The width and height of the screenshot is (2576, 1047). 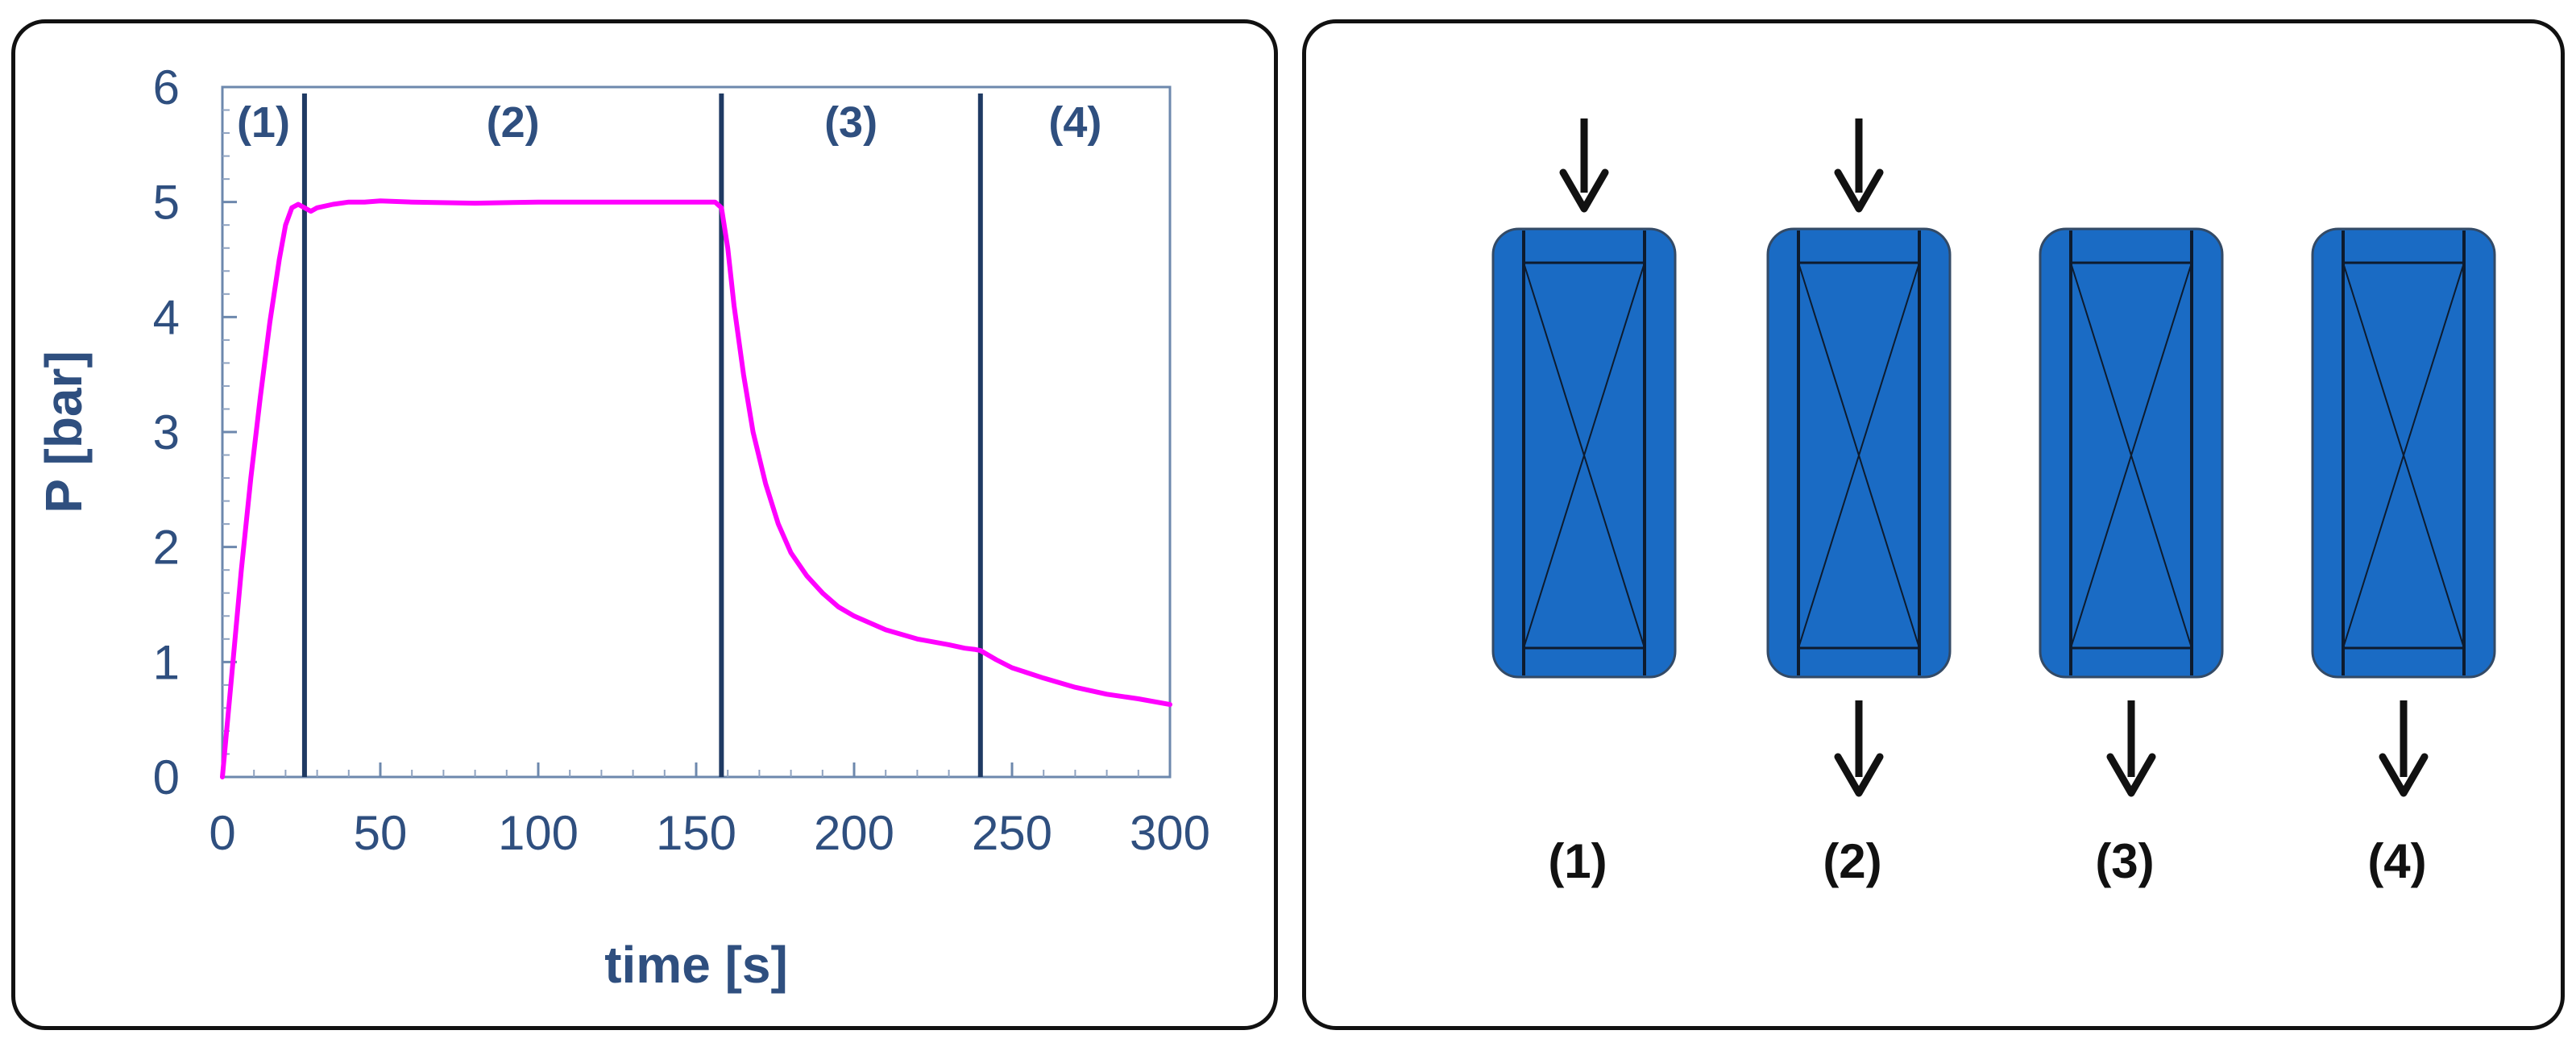 What do you see at coordinates (195, 432) in the screenshot?
I see `y-axis-ticks: 0 1 2 3 4 5 6` at bounding box center [195, 432].